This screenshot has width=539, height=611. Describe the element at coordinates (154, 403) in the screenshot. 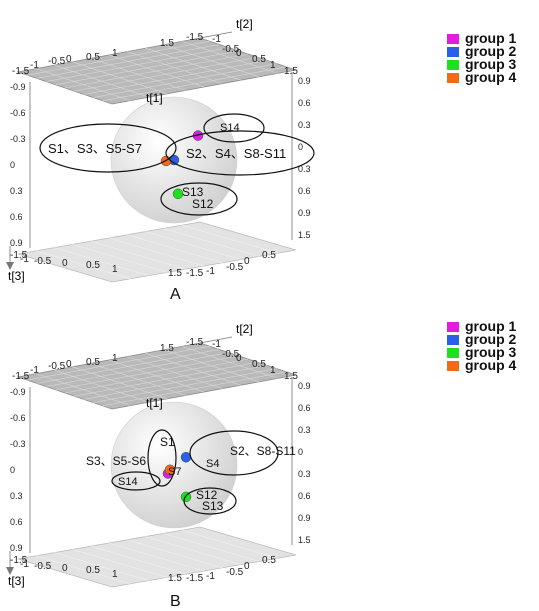

I see `axis-label-t1: t[1]` at that location.